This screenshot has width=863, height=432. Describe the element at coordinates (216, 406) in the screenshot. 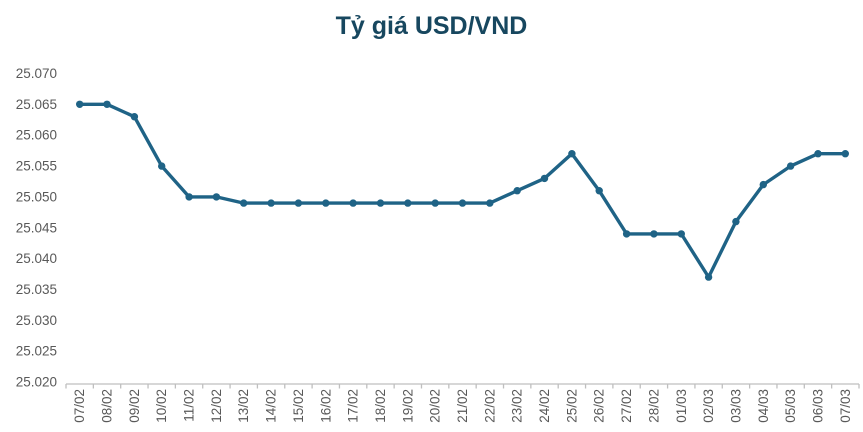

I see `x-axis-tick-label: 12/02` at that location.